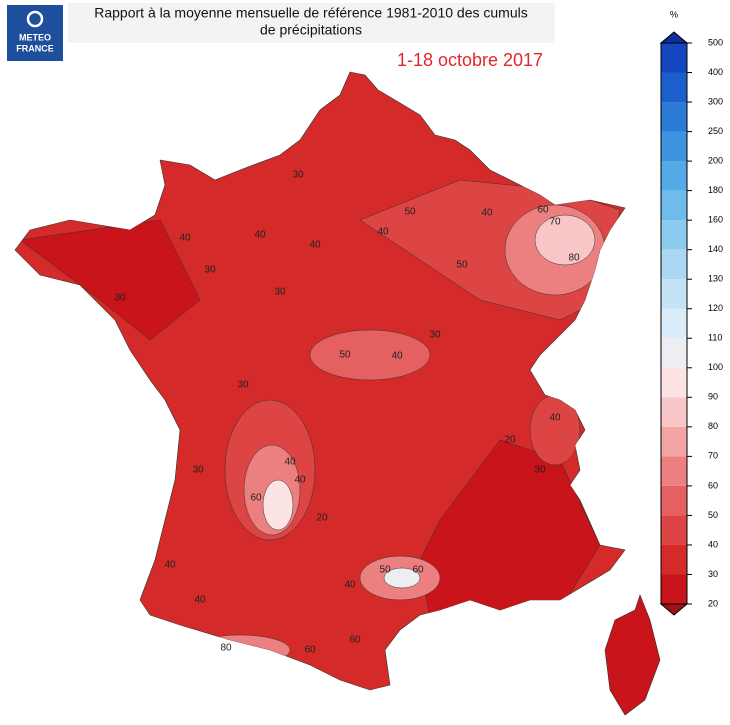 The image size is (730, 725). I want to click on colorbar-tick-label: 70, so click(713, 456).